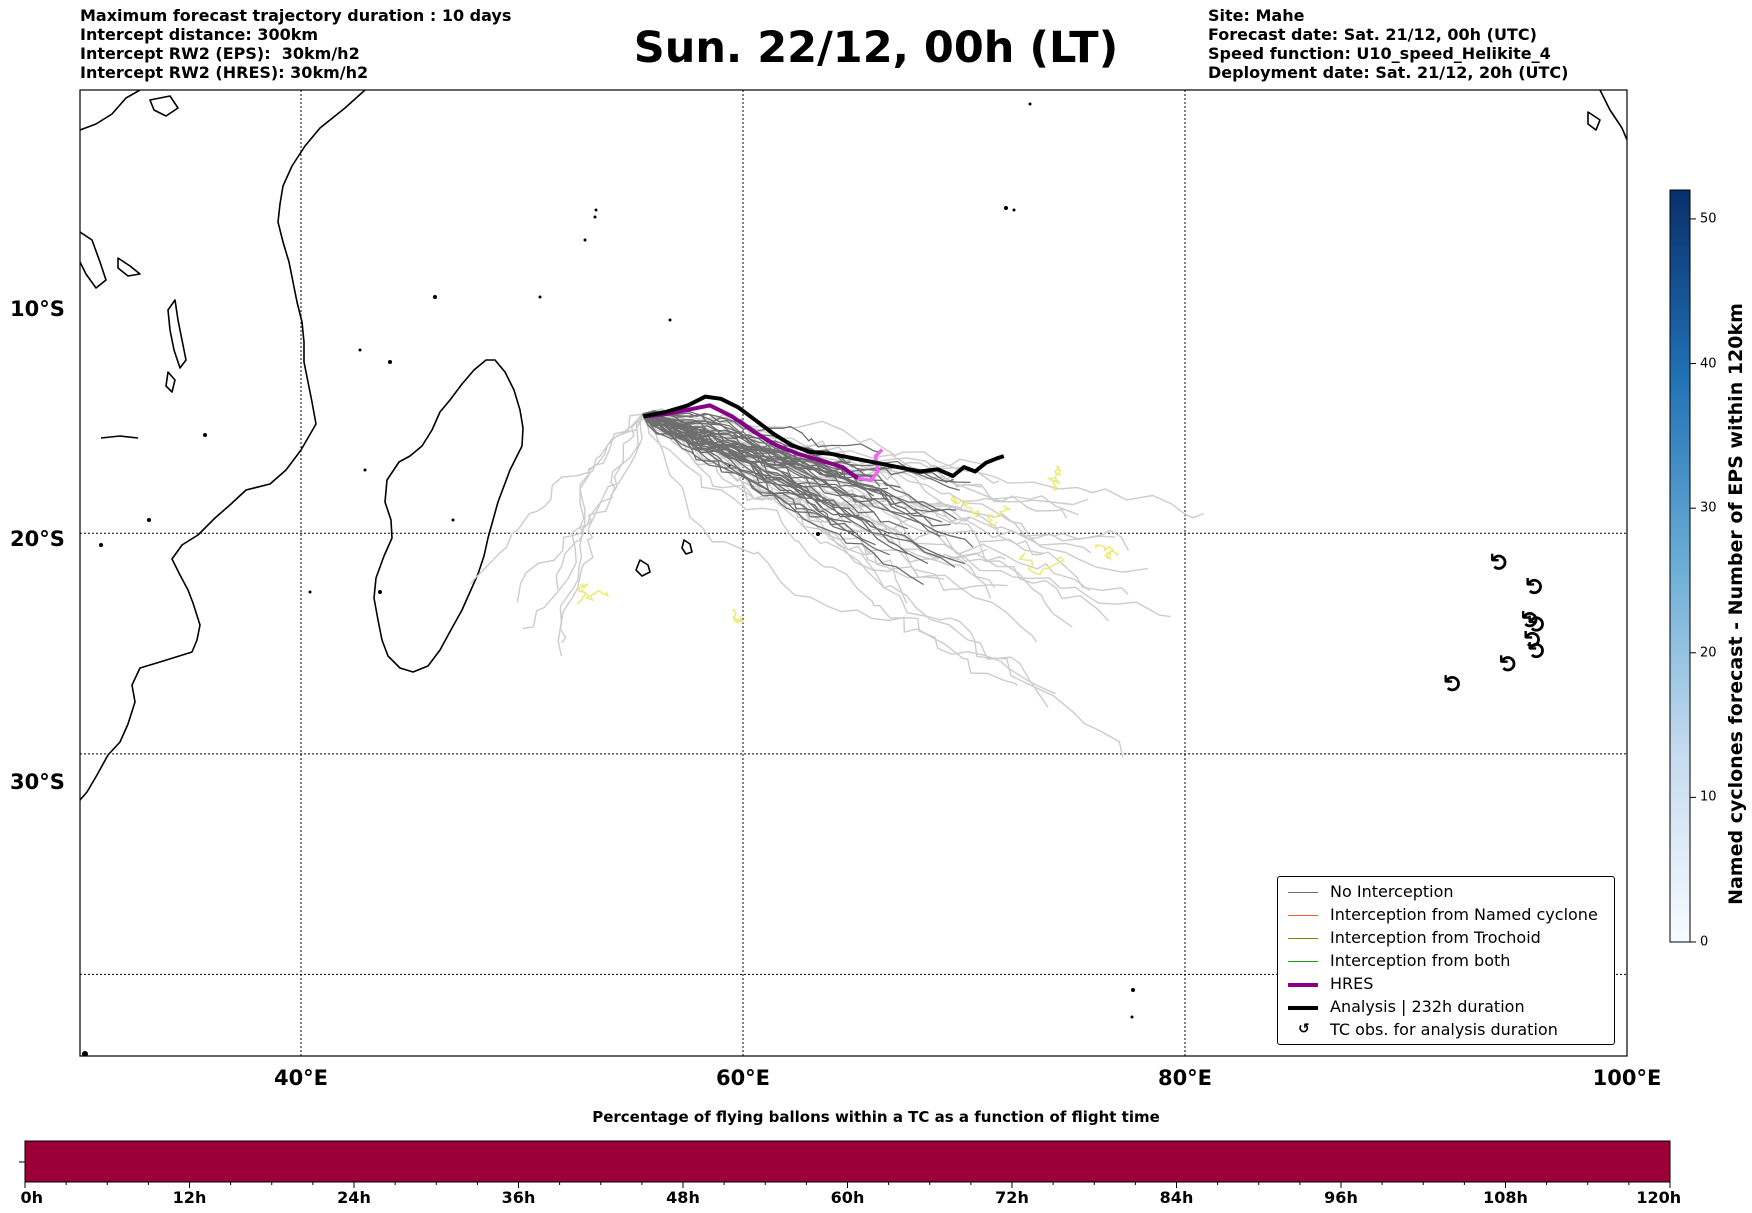 The image size is (1752, 1213). I want to click on pct-tick-label: 24h, so click(354, 1197).